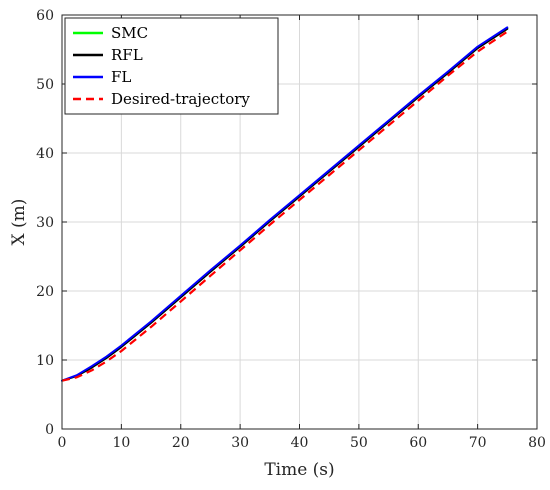 The height and width of the screenshot is (490, 550). Describe the element at coordinates (45, 292) in the screenshot. I see `y-tick-label: 20` at that location.